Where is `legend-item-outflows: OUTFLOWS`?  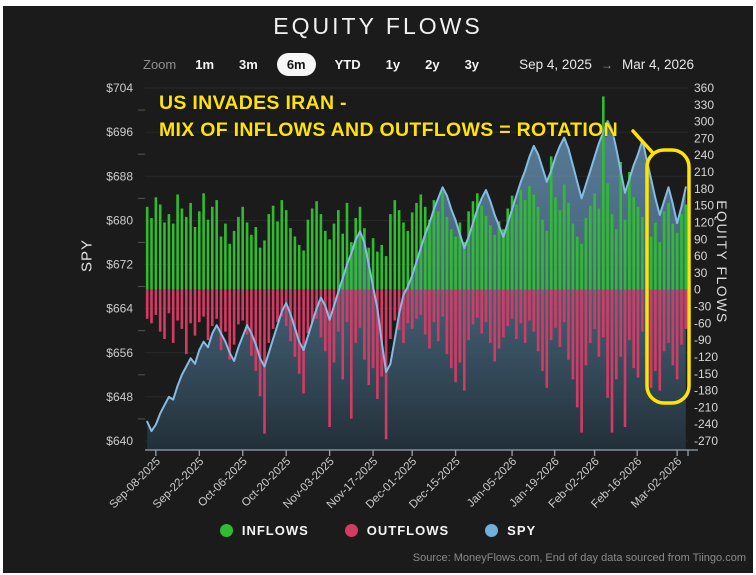
legend-item-outflows: OUTFLOWS is located at coordinates (396, 530).